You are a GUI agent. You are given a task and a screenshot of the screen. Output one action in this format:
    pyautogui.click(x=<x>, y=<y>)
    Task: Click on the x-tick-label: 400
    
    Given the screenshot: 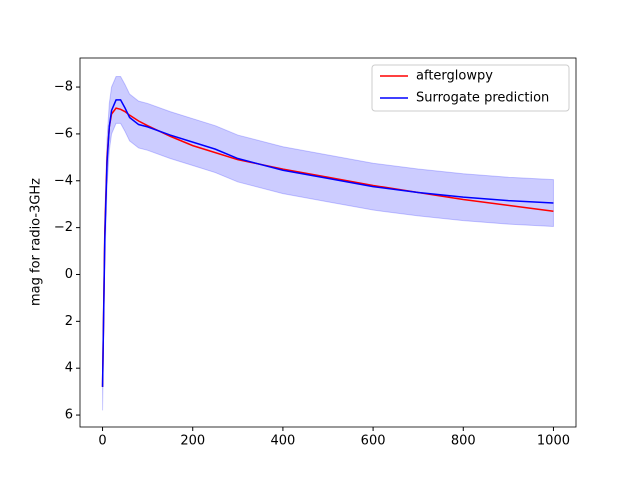 What is the action you would take?
    pyautogui.click(x=282, y=441)
    